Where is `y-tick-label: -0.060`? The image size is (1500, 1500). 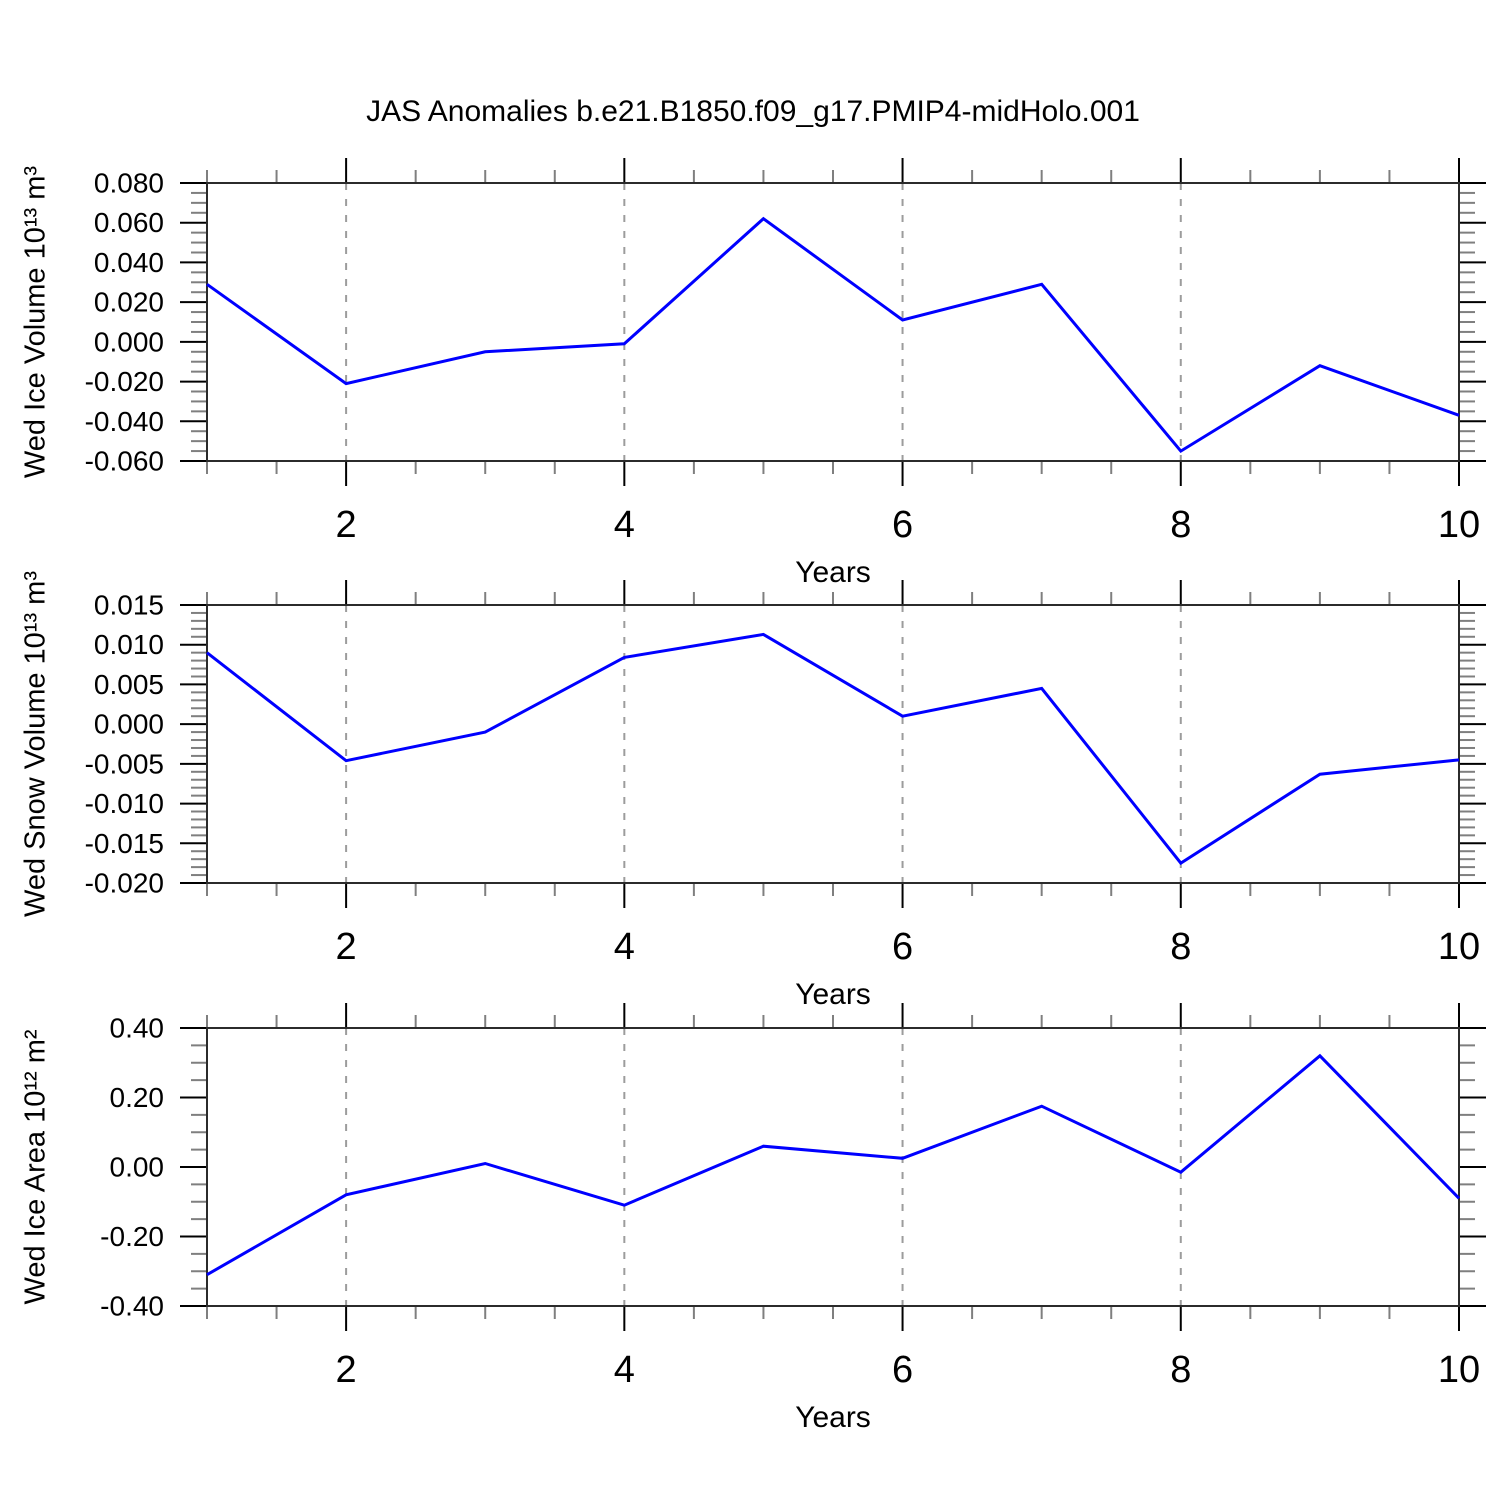
y-tick-label: -0.060 is located at coordinates (124, 461).